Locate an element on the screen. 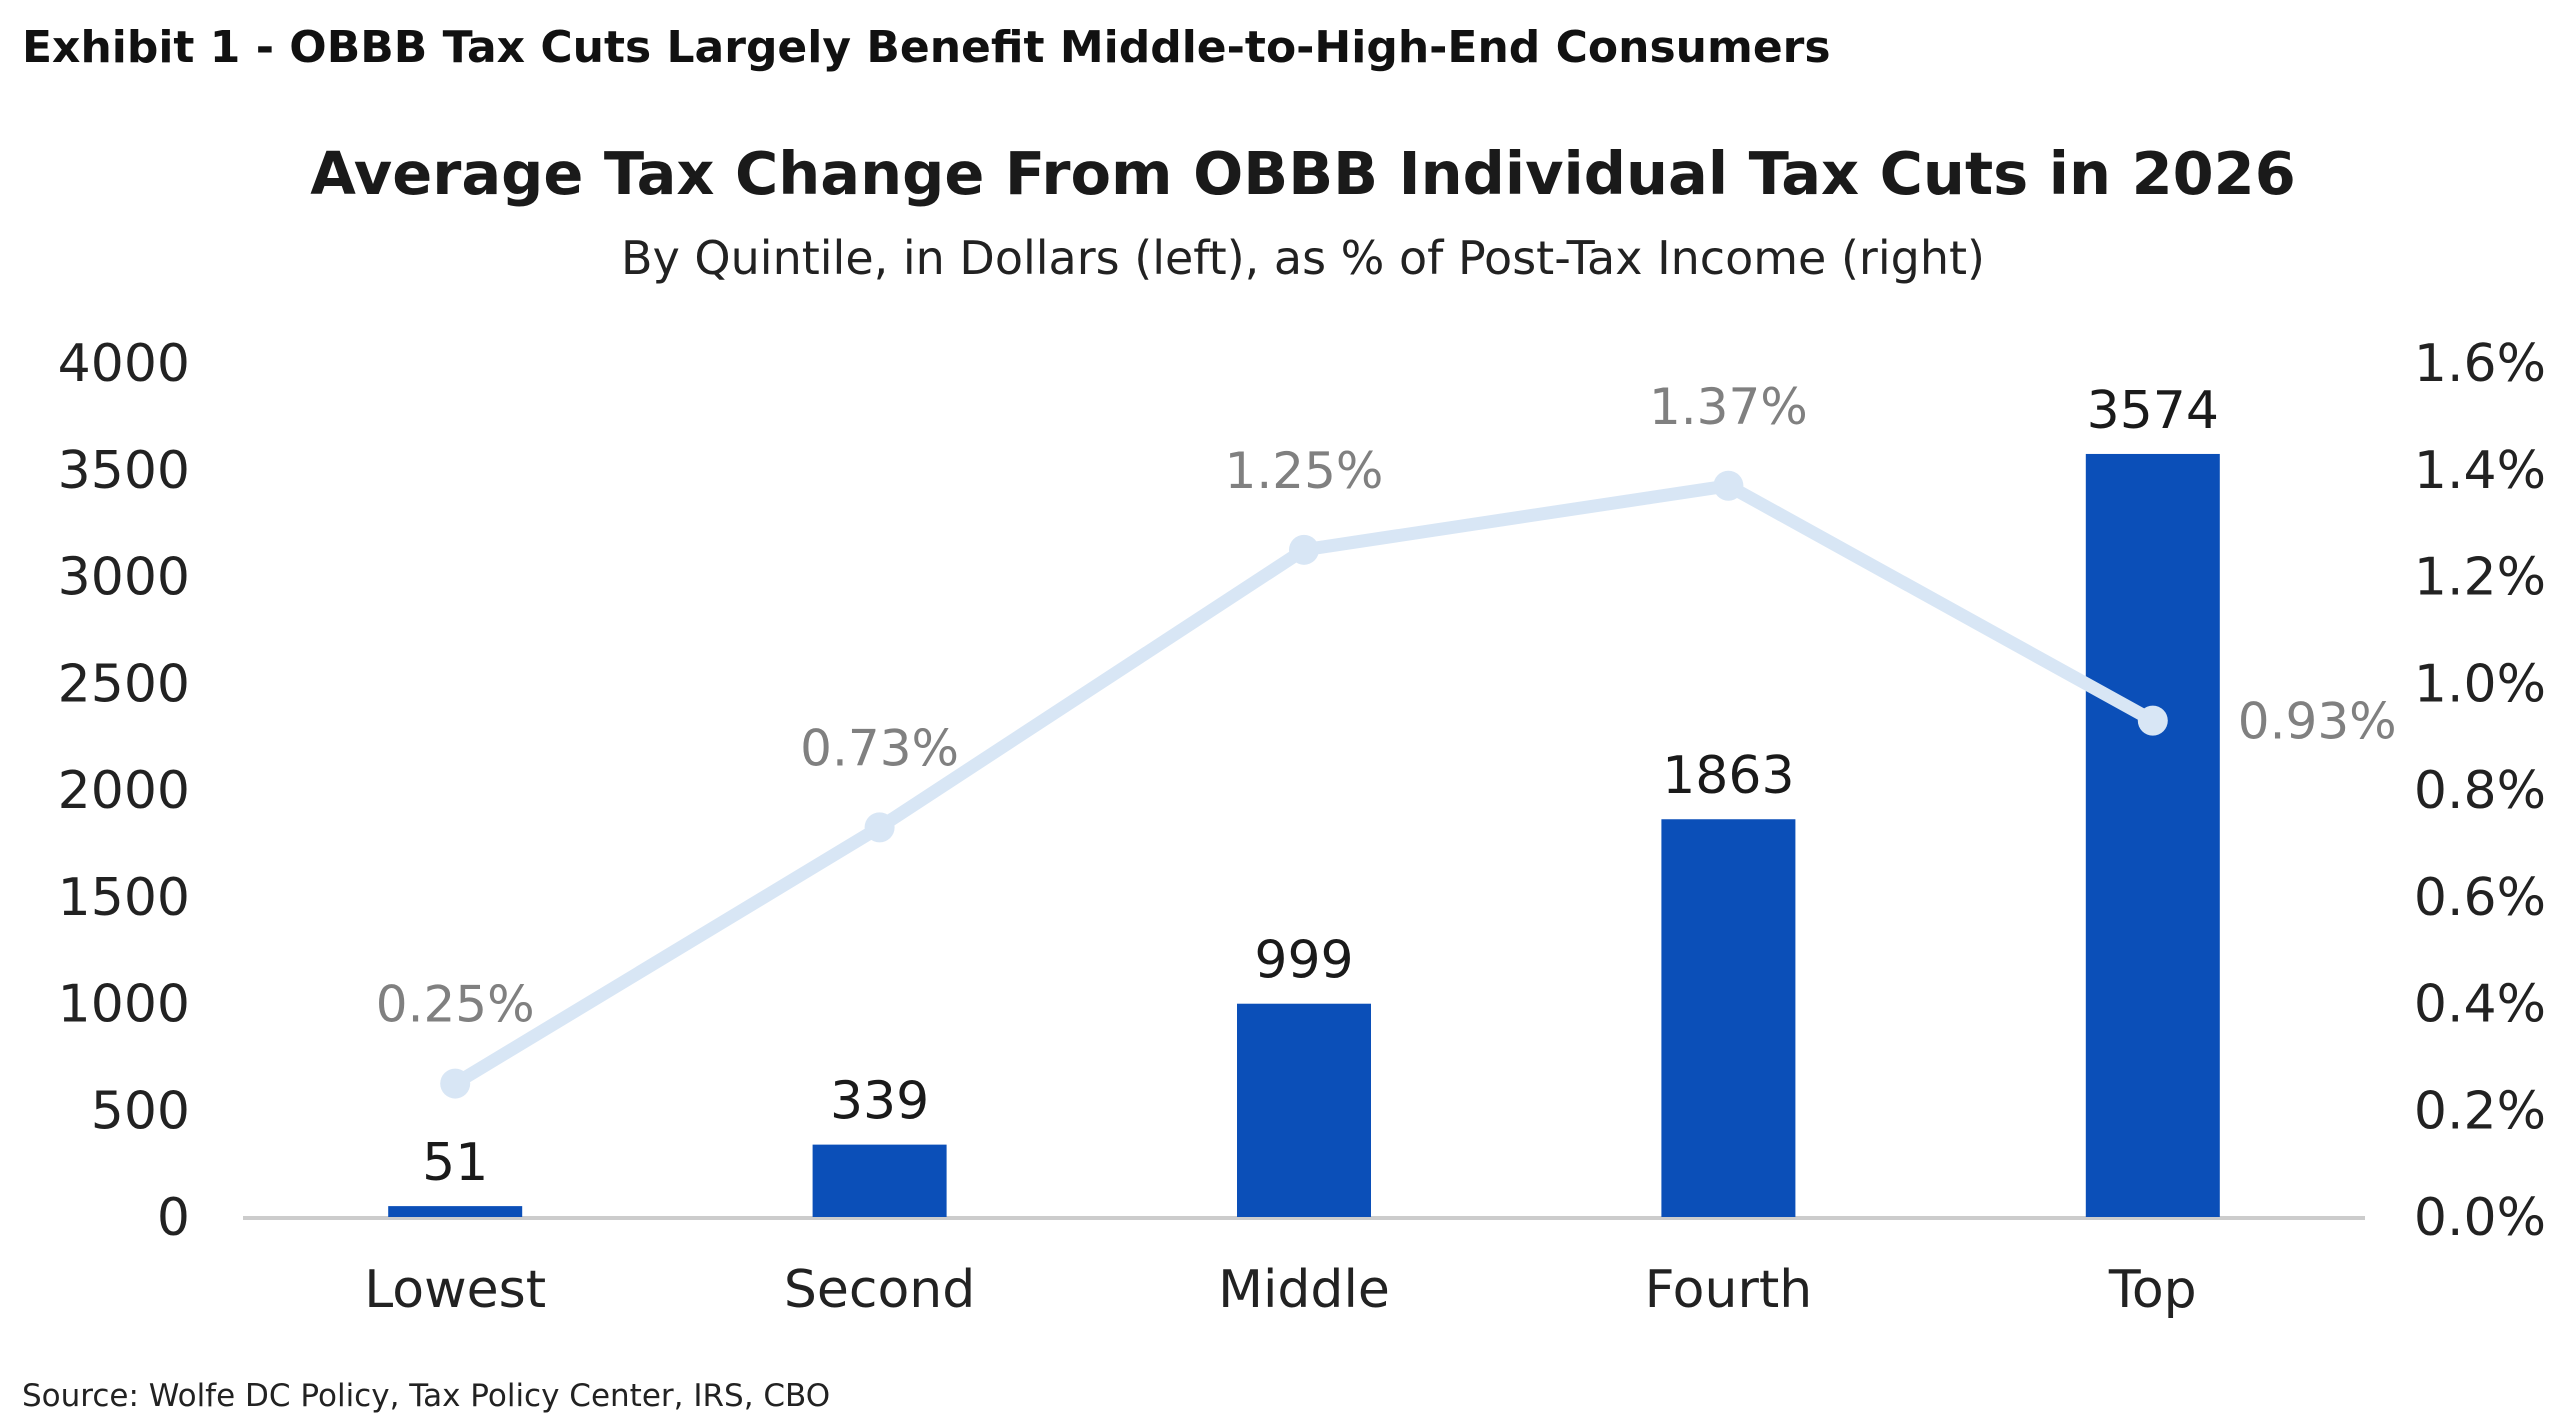 This screenshot has height=1422, width=2568. bar-value-label: 999 is located at coordinates (1303, 961).